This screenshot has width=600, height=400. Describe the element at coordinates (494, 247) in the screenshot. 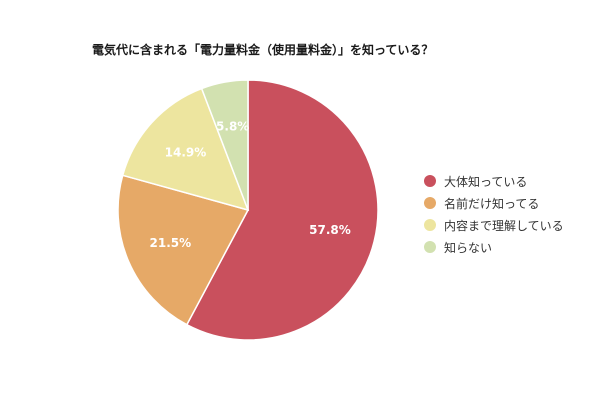

I see `legend-item-3: 知らない` at that location.